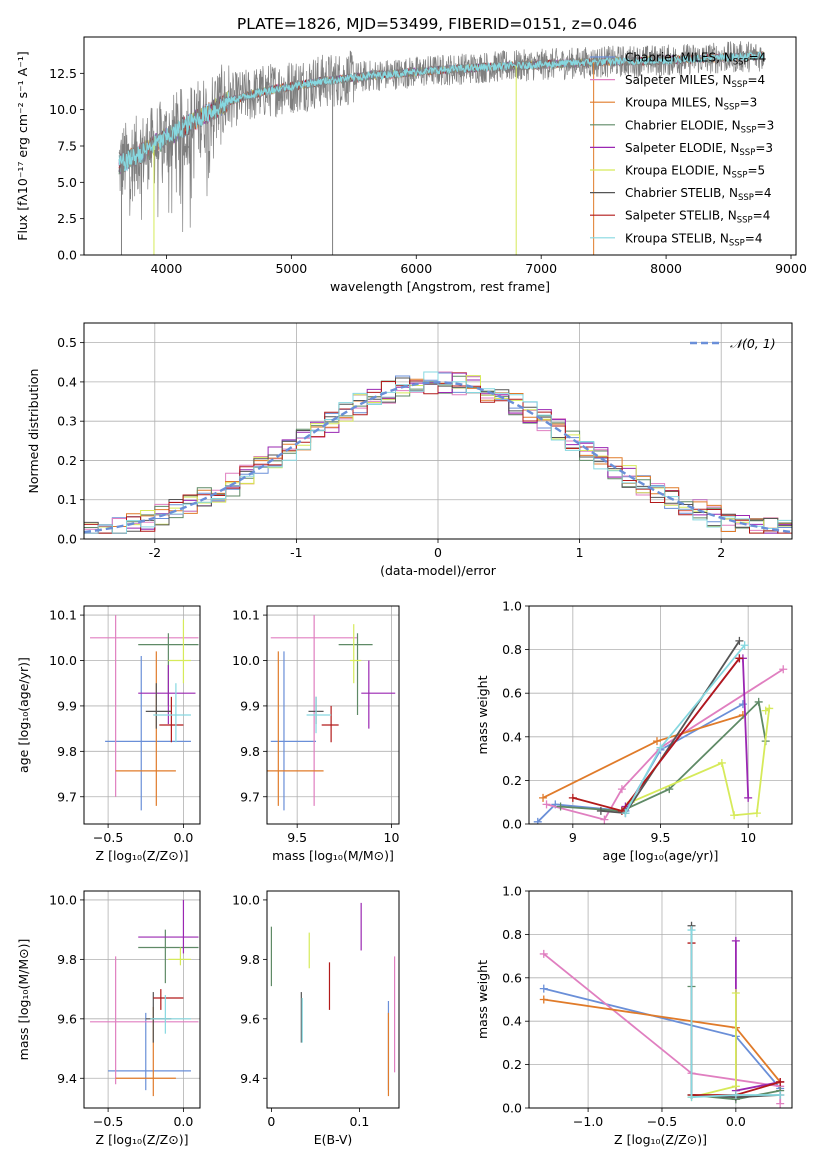 This screenshot has height=1170, width=819. I want to click on y-axis-label: Normed distribution, so click(33, 431).